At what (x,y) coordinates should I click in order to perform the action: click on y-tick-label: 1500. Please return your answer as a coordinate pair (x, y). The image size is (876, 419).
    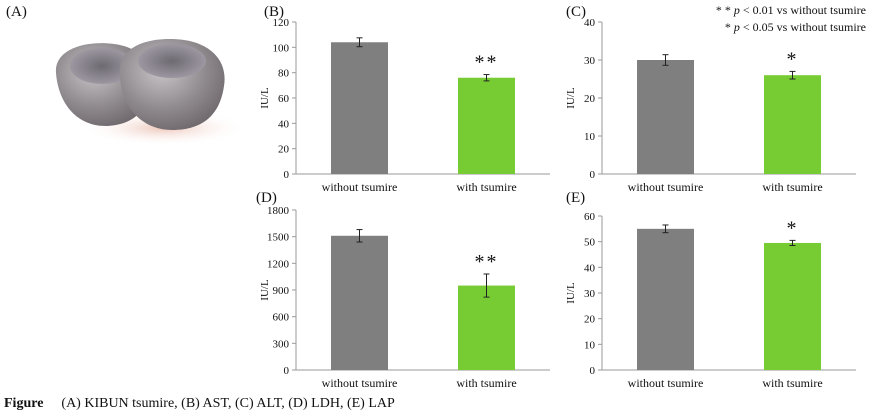
    Looking at the image, I should click on (278, 238).